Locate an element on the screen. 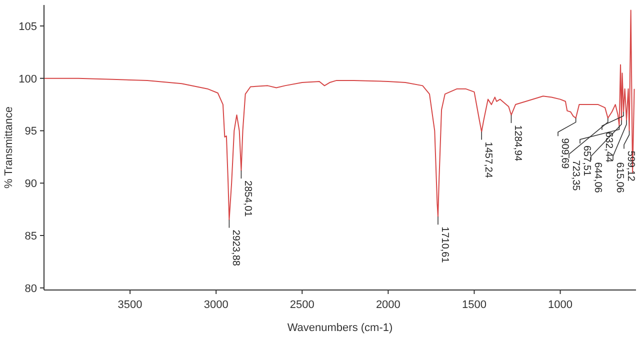 The width and height of the screenshot is (640, 339). annotation: 657,51 is located at coordinates (586, 161).